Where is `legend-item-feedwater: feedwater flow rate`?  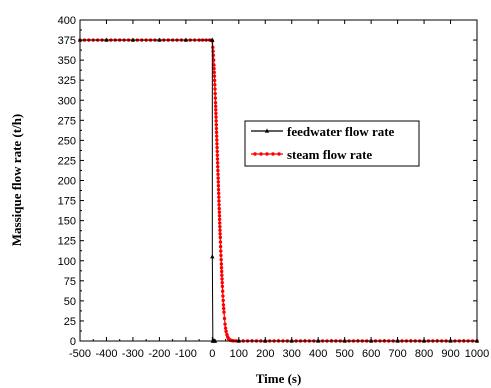
legend-item-feedwater: feedwater flow rate is located at coordinates (323, 131).